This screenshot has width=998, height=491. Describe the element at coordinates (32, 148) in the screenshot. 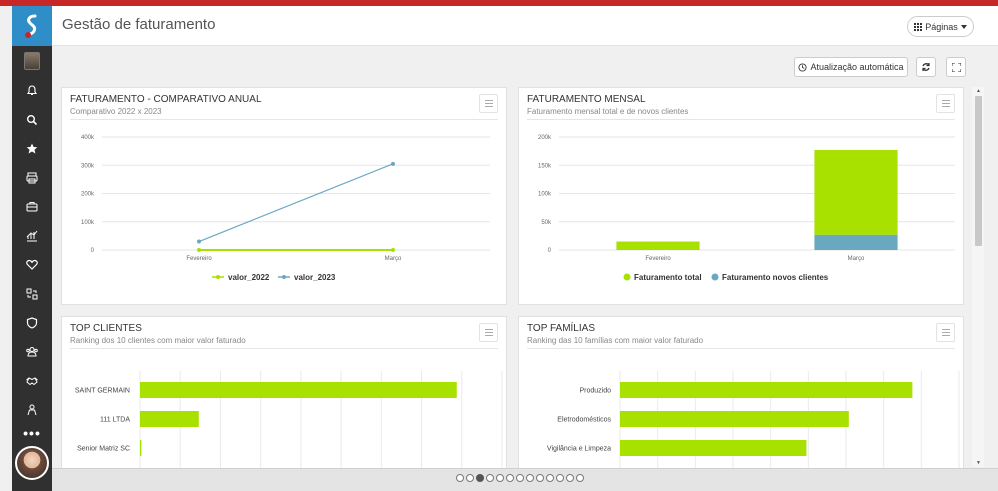

I see `sidebar-item-star` at that location.